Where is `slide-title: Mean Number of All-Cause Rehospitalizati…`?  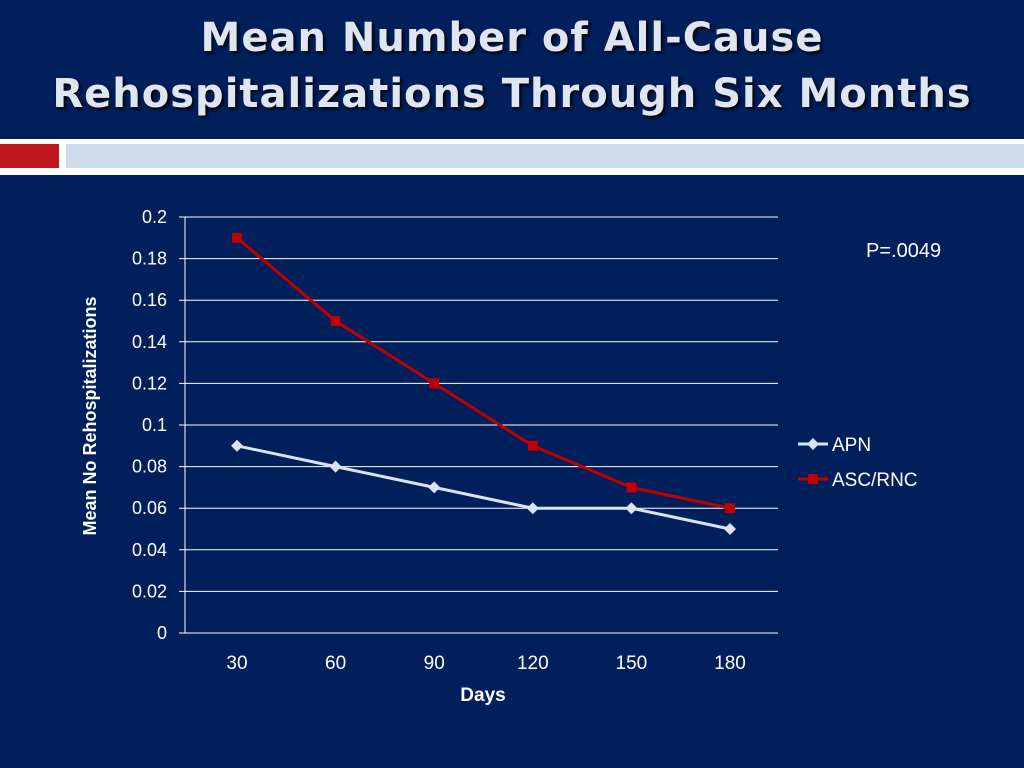 slide-title: Mean Number of All-Cause Rehospitalizati… is located at coordinates (512, 66).